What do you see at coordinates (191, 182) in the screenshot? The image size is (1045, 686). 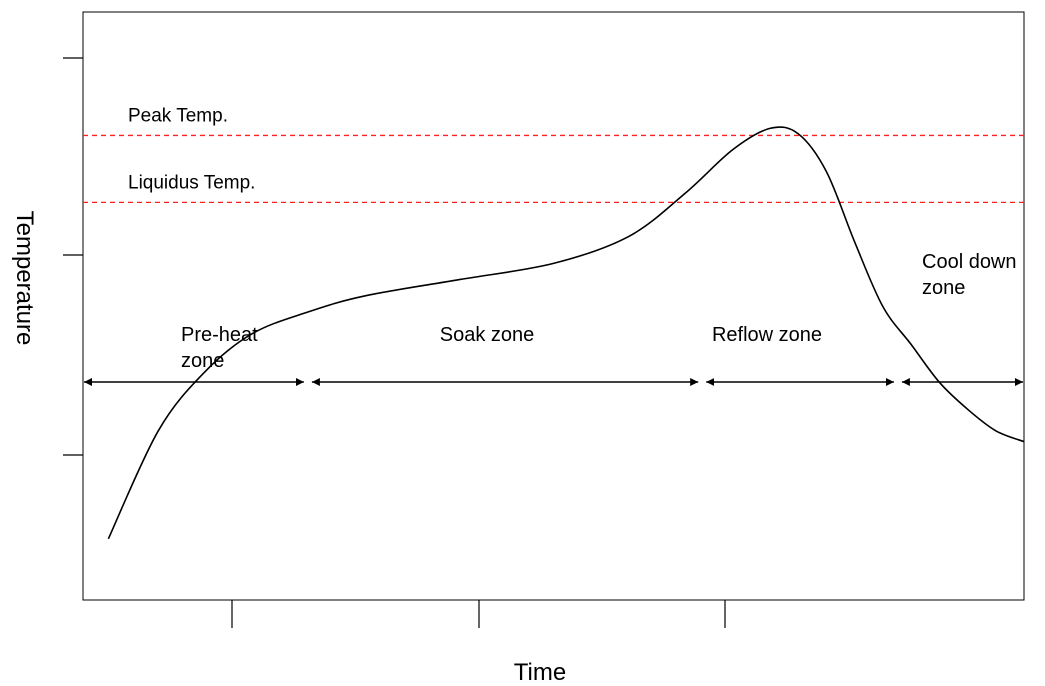 I see `reference-line-label: Liquidus Temp.` at bounding box center [191, 182].